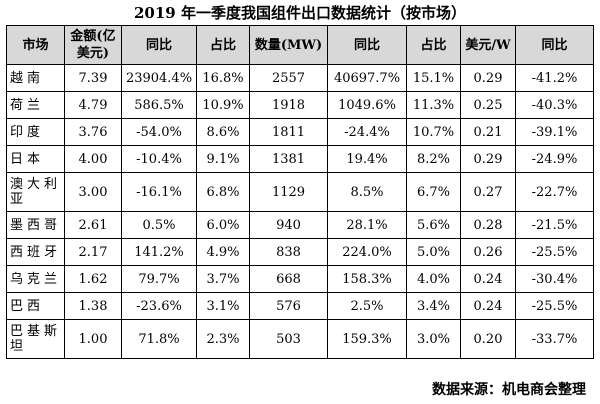  Describe the element at coordinates (300, 13) in the screenshot. I see `table-title: 2019 年一季度我国组件出口数据统计（按市场）` at that location.